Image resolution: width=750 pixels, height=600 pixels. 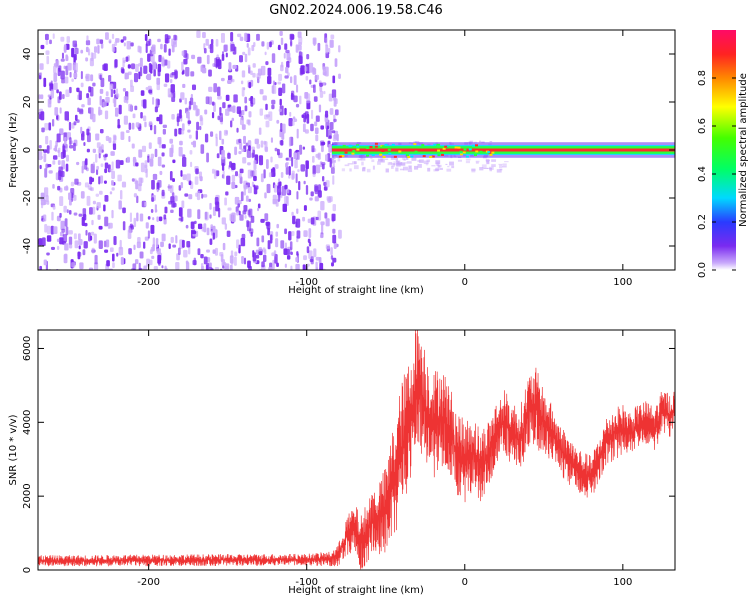 What do you see at coordinates (27, 348) in the screenshot?
I see `snr-ytick-label: 6000` at bounding box center [27, 348].